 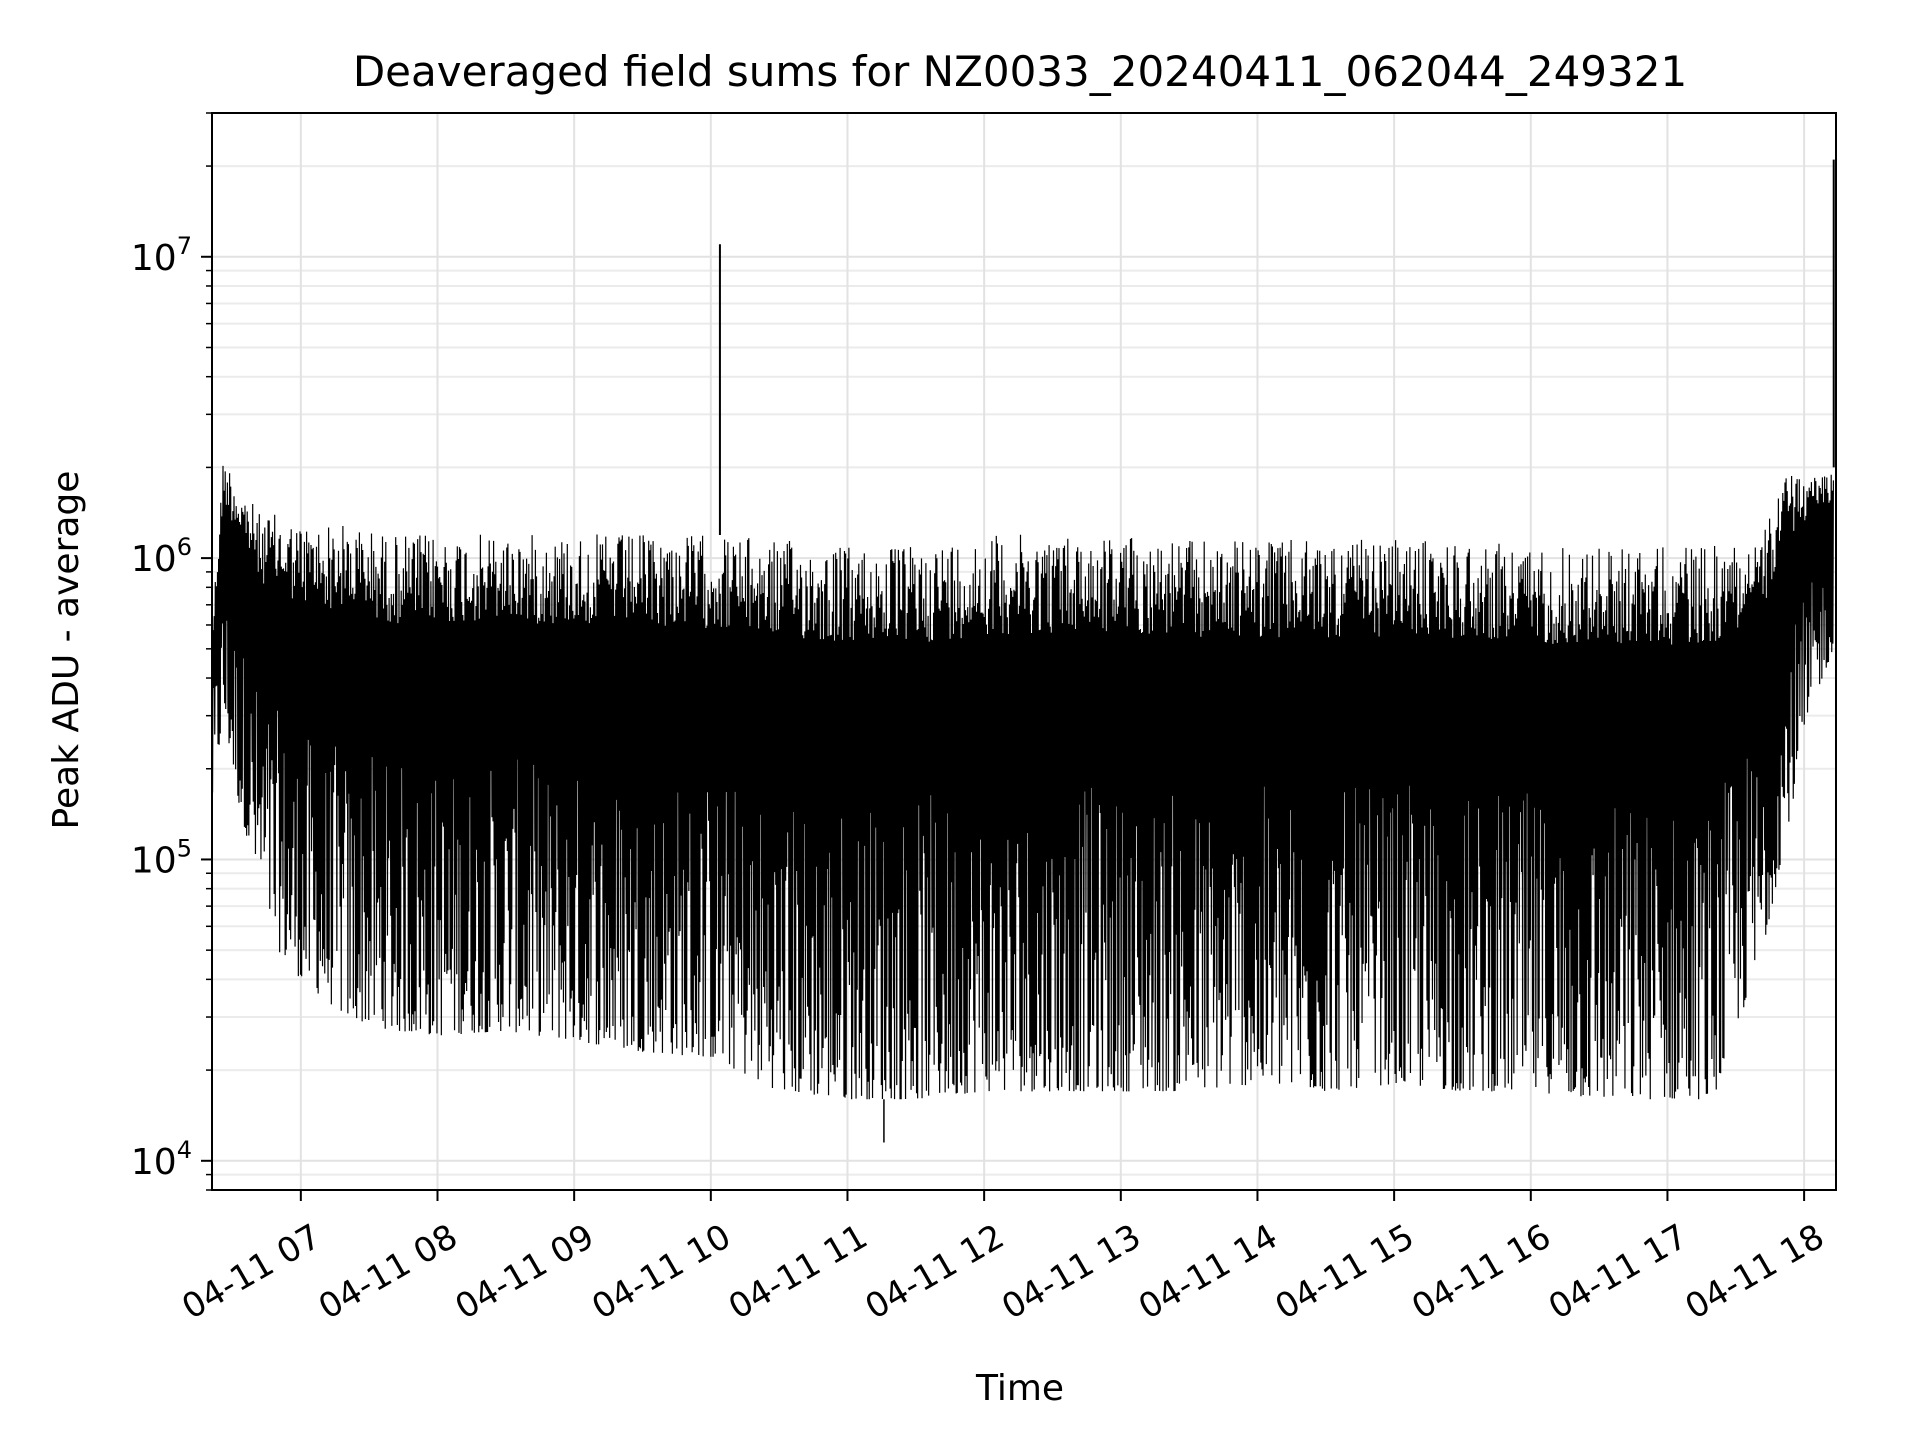 I want to click on x-tick-label: 04-11 10, so click(x=661, y=1272).